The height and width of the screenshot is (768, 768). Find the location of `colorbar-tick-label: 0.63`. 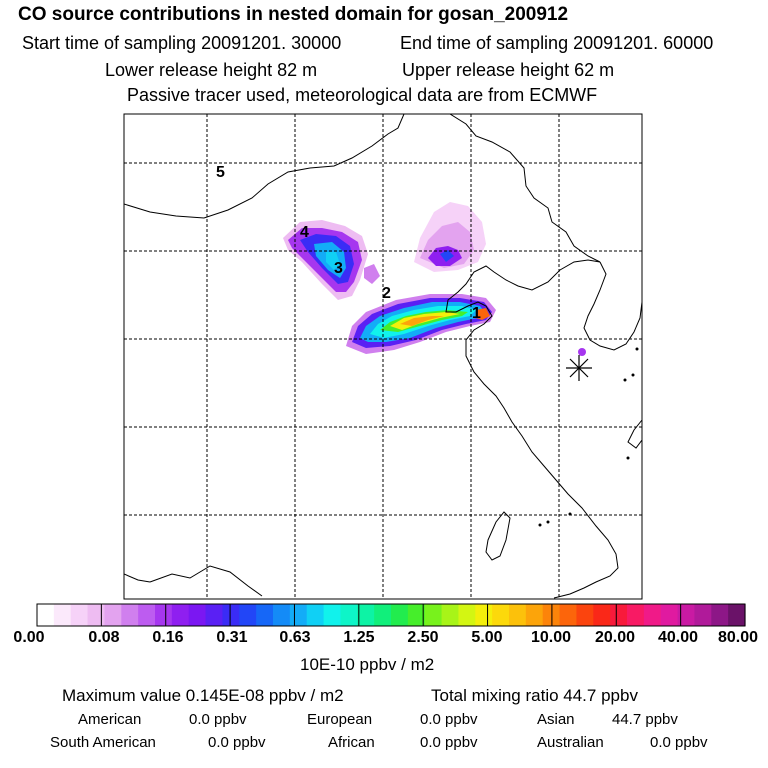

colorbar-tick-label: 0.63 is located at coordinates (295, 637).